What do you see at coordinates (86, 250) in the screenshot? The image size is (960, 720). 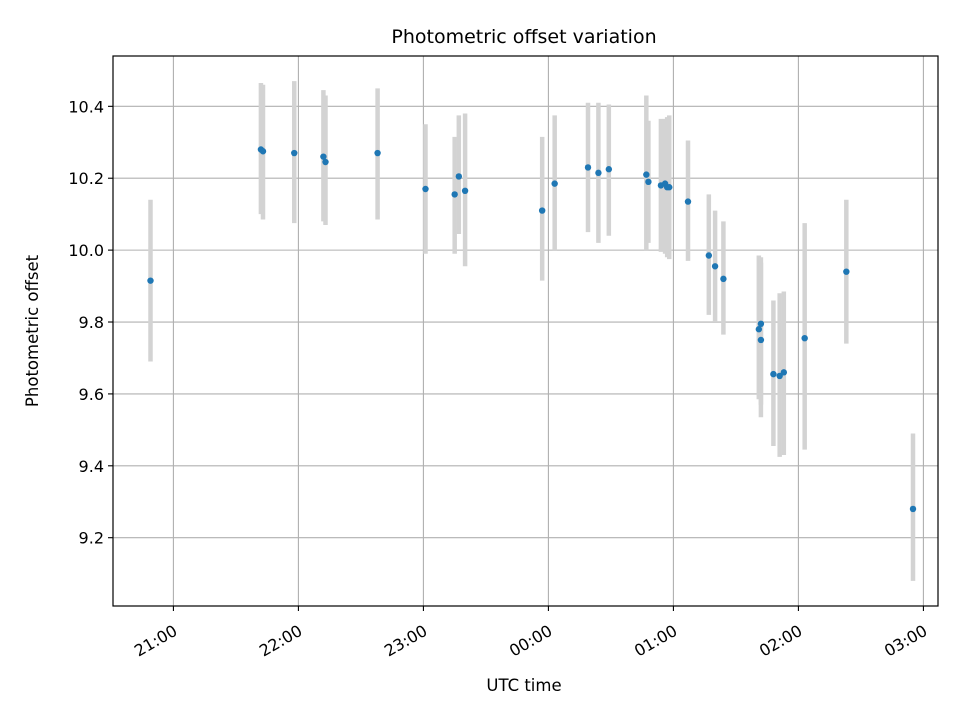 I see `y-tick-label: 10.0` at bounding box center [86, 250].